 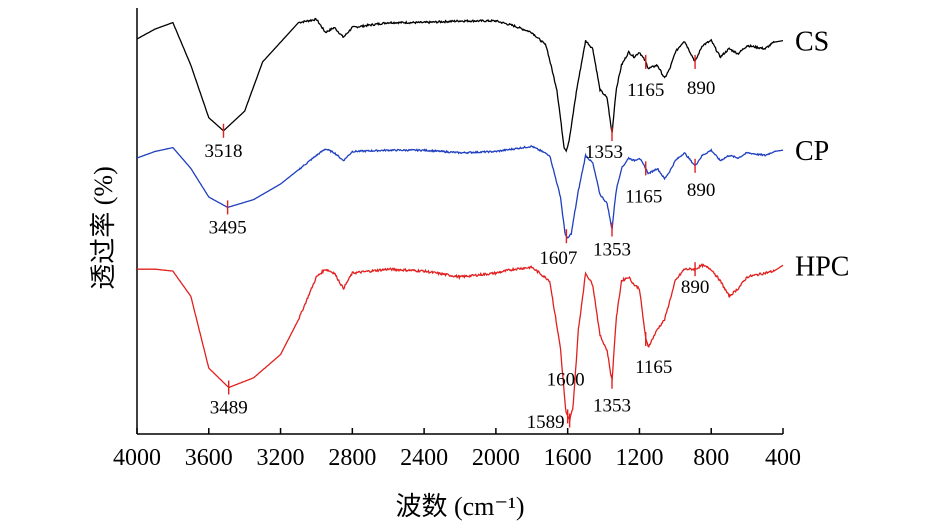 What do you see at coordinates (711, 458) in the screenshot?
I see `x-tick-label: 800` at bounding box center [711, 458].